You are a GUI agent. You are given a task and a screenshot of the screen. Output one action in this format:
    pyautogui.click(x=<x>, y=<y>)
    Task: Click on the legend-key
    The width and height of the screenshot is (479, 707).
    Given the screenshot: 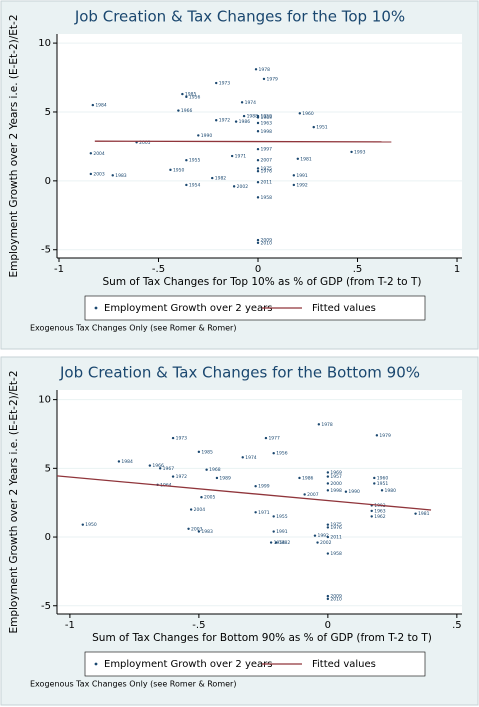 What is the action you would take?
    pyautogui.click(x=96, y=308)
    